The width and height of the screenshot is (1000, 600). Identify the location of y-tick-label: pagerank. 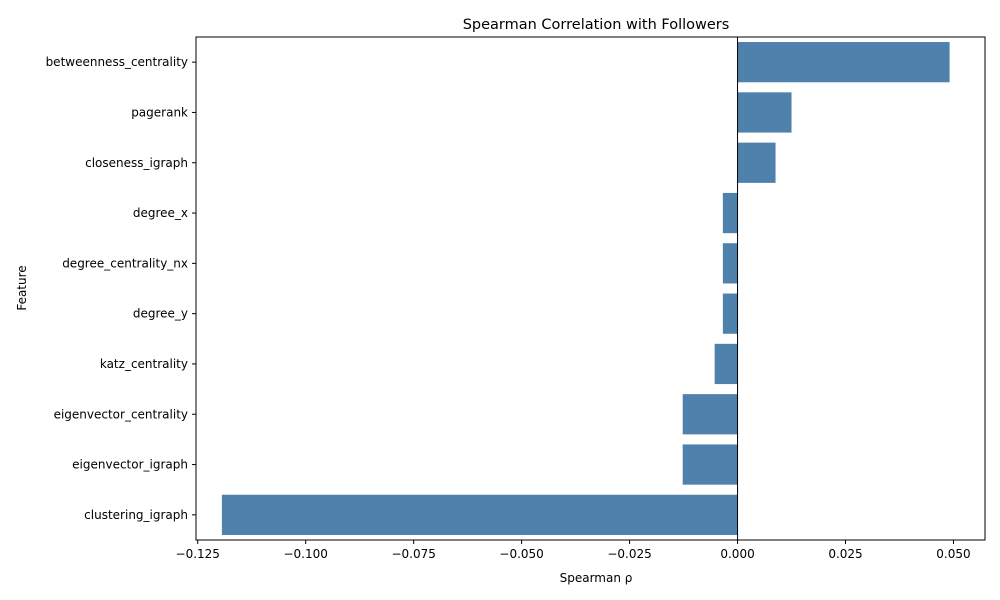
(159, 112).